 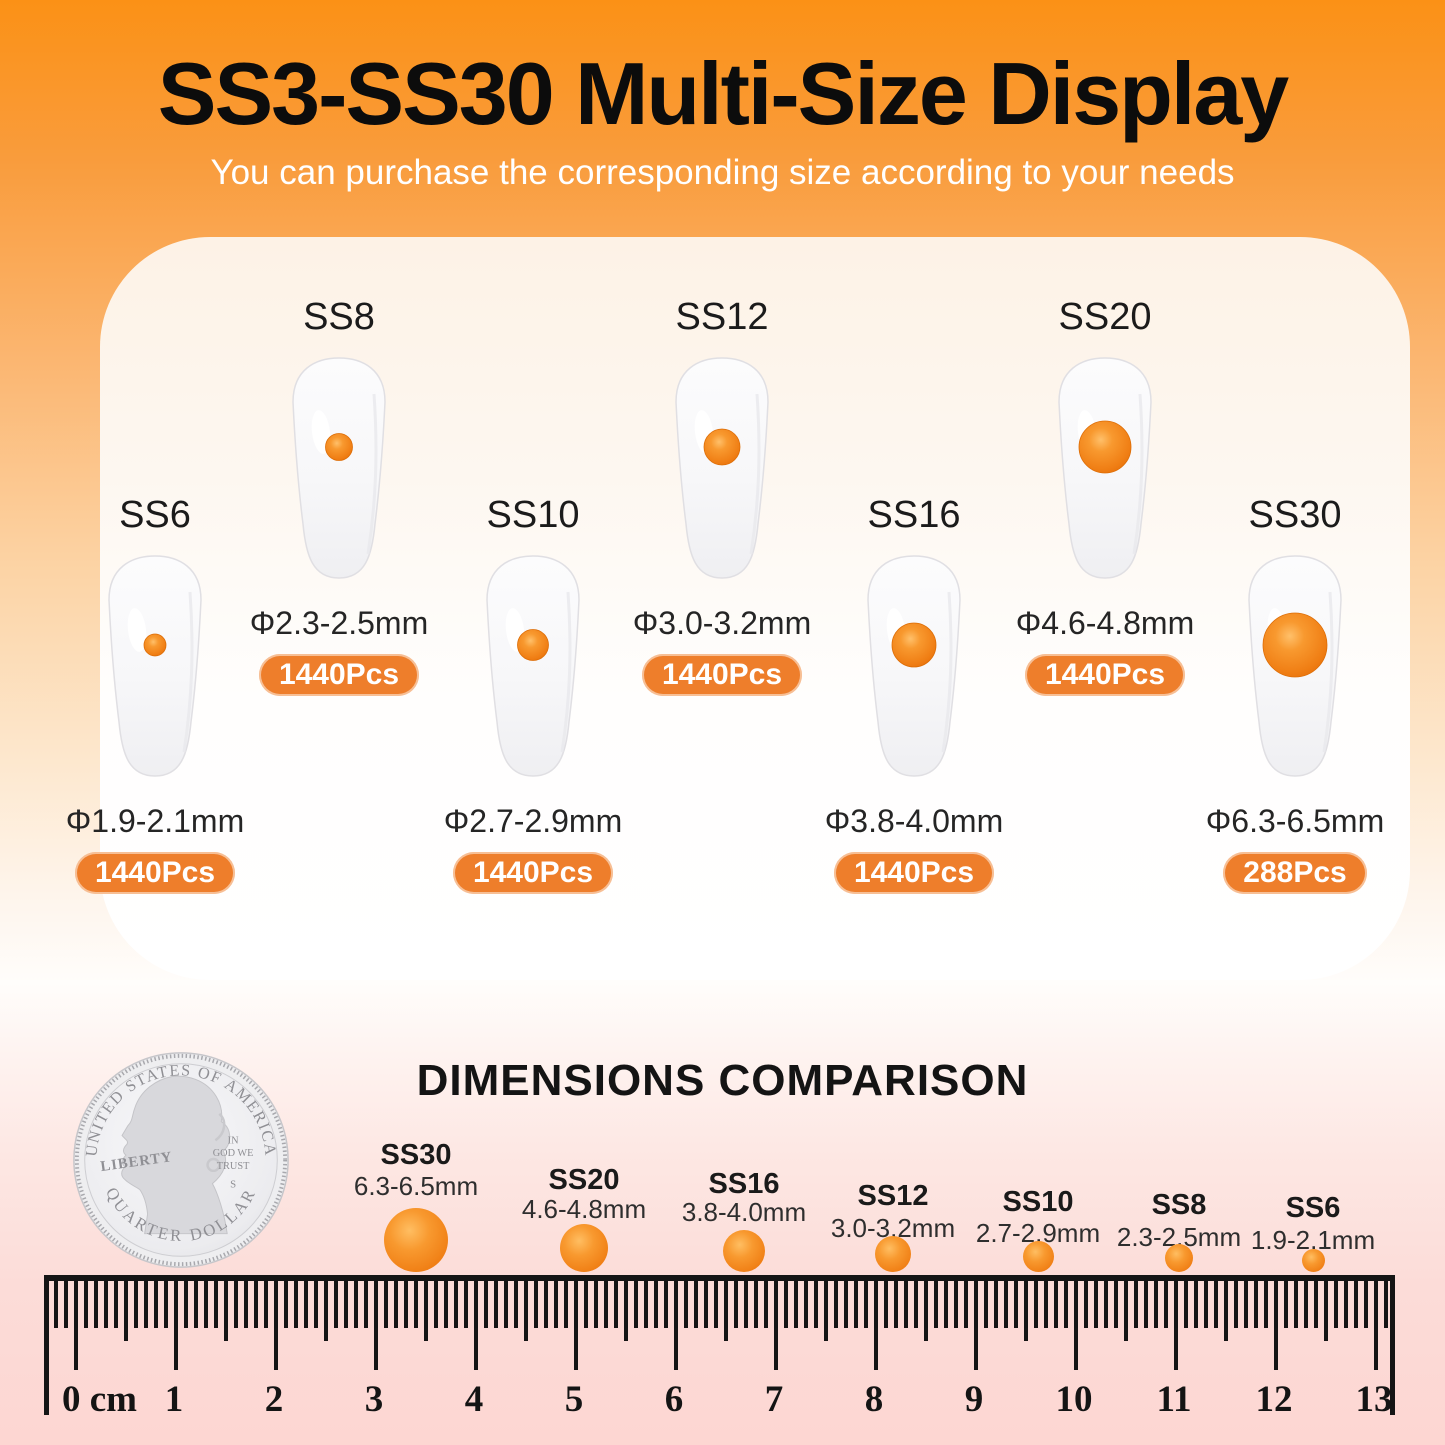 I want to click on rhinestone-dot-SS6, so click(x=1313, y=1260).